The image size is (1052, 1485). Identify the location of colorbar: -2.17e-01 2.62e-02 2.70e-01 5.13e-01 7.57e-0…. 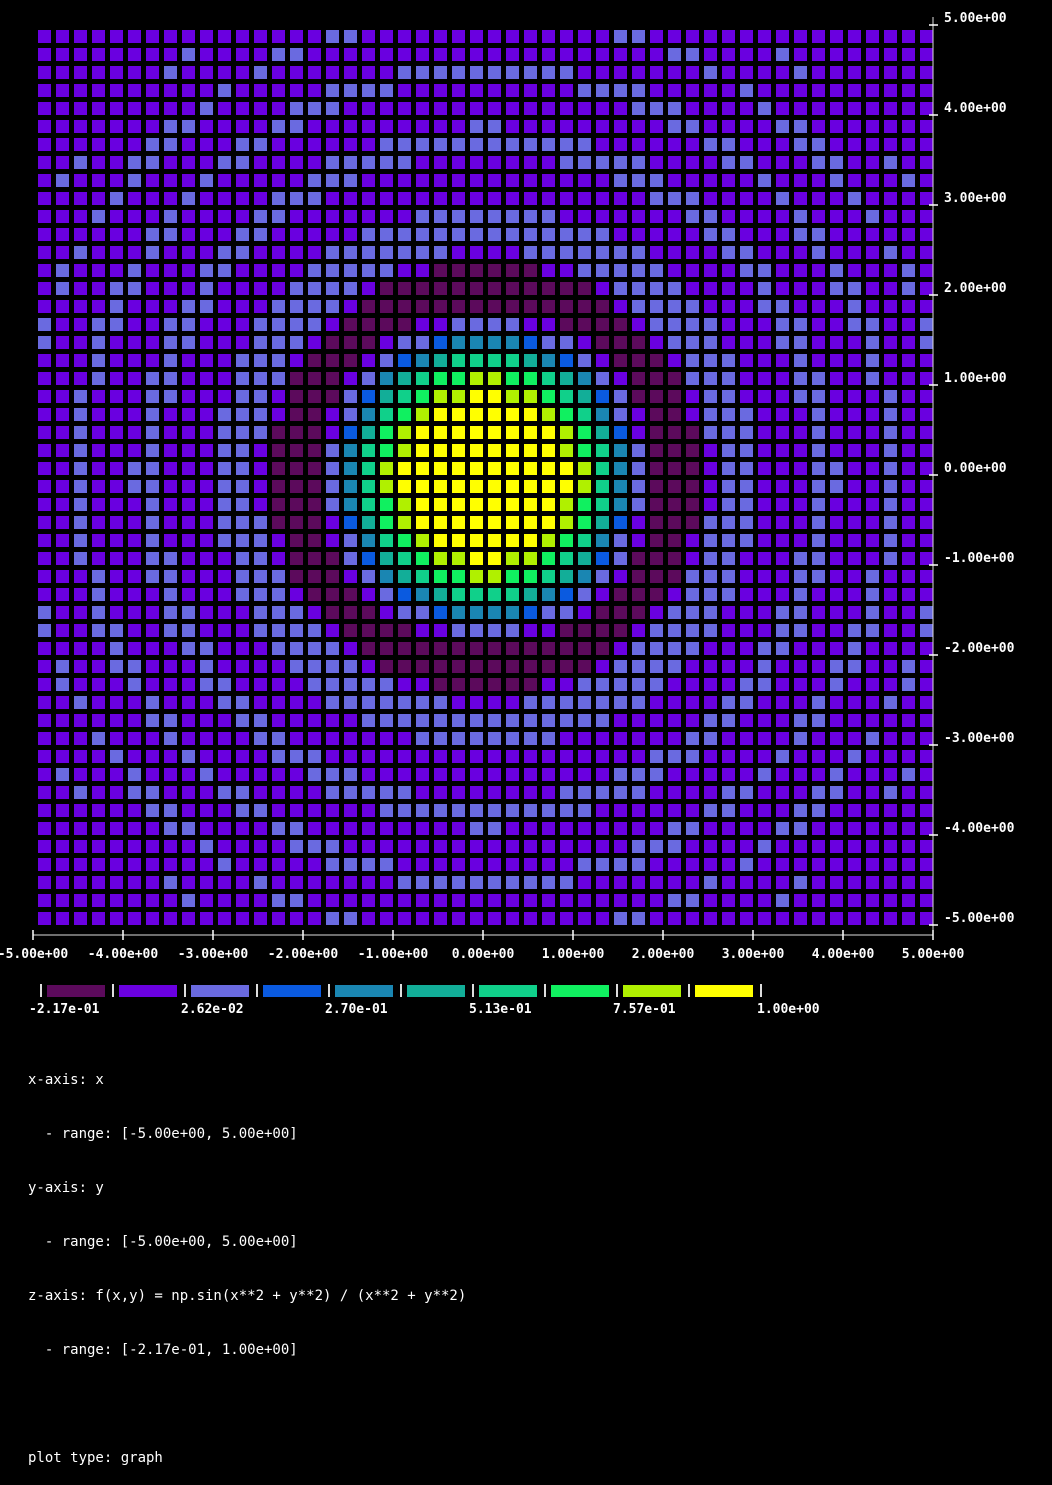
(424, 1000).